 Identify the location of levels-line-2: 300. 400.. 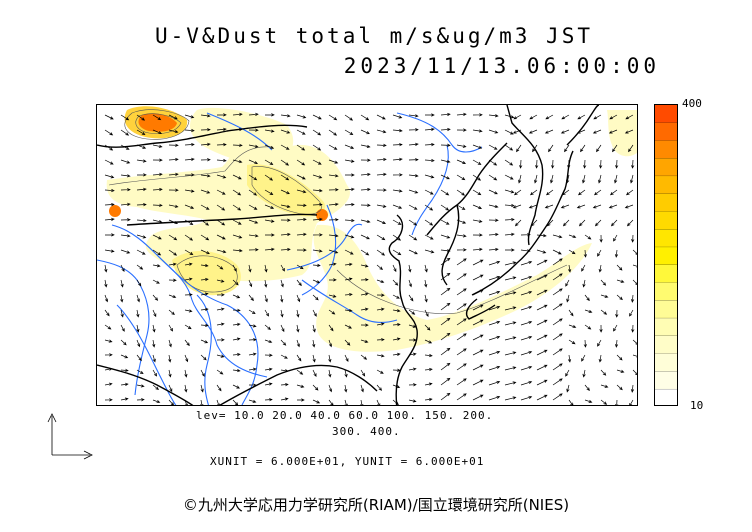
(366, 431).